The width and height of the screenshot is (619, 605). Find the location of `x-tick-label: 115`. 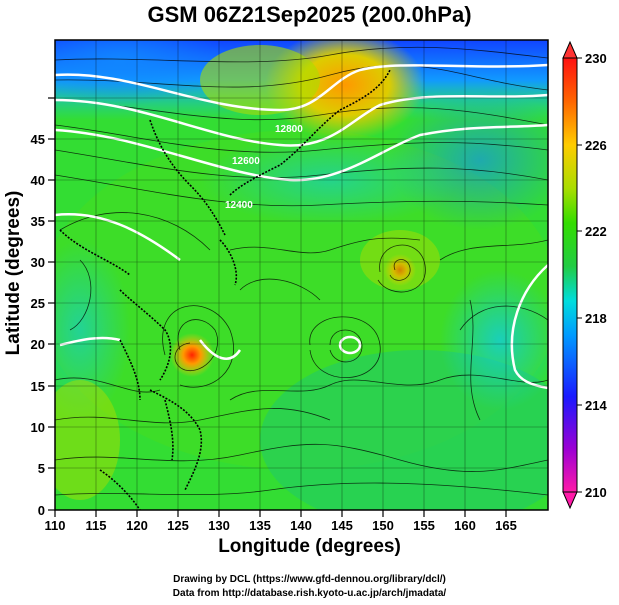

x-tick-label: 115 is located at coordinates (96, 525).